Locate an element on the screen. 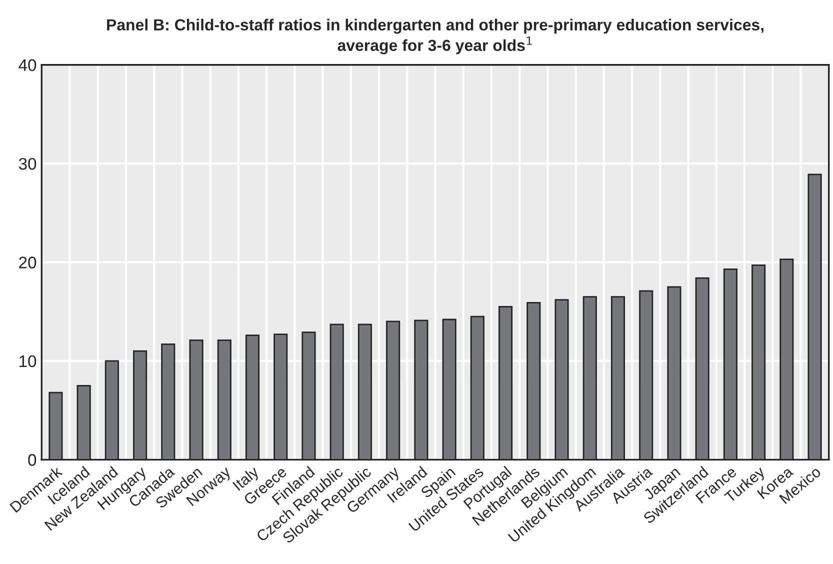  y-tick-label: 30 is located at coordinates (27, 164).